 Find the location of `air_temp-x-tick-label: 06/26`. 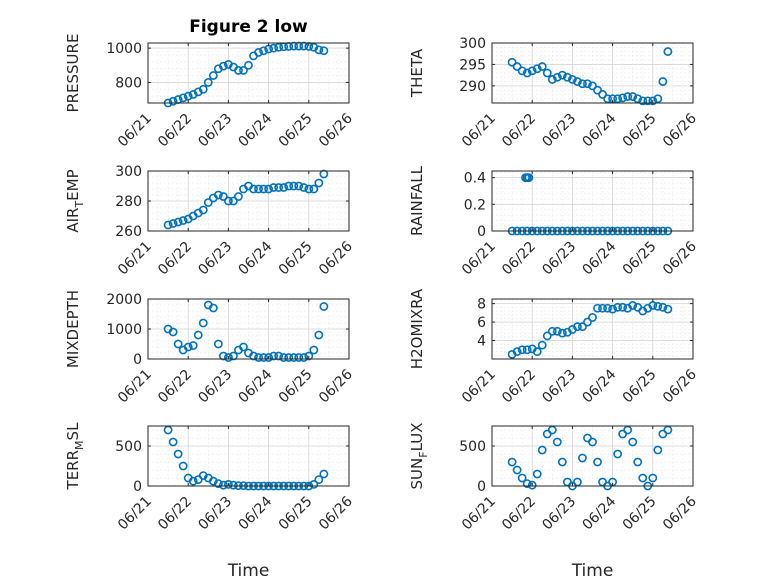

air_temp-x-tick-label: 06/26 is located at coordinates (336, 258).